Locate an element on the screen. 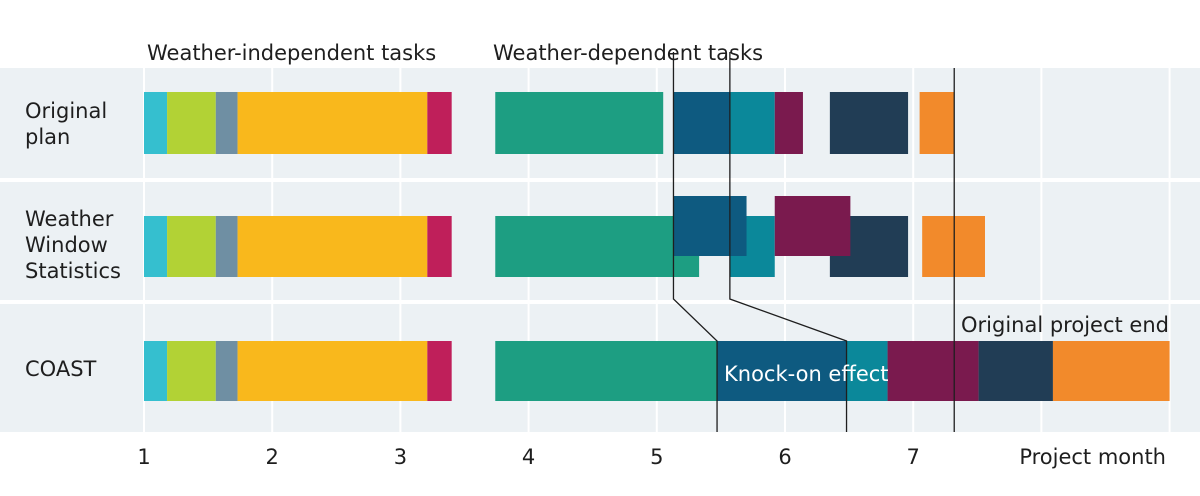 This screenshot has height=496, width=1200. row-label-line: COAST is located at coordinates (61, 369).